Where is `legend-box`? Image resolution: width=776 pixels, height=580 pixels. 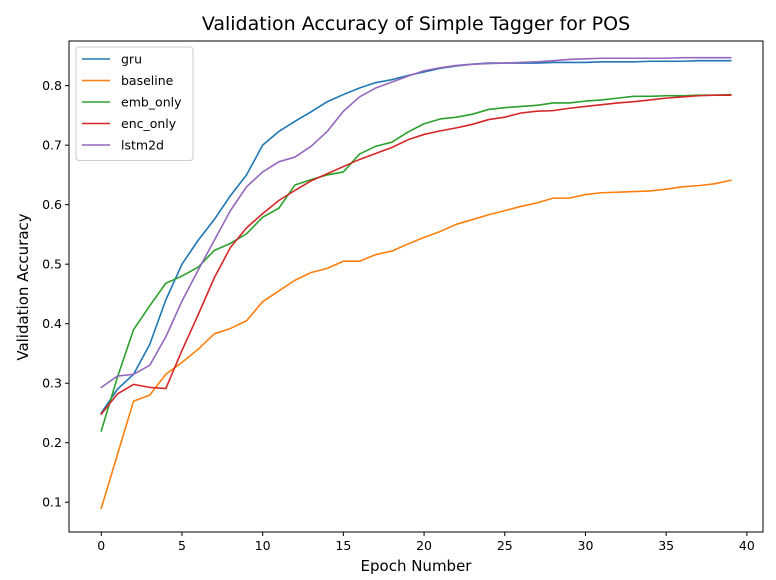 legend-box is located at coordinates (134, 103).